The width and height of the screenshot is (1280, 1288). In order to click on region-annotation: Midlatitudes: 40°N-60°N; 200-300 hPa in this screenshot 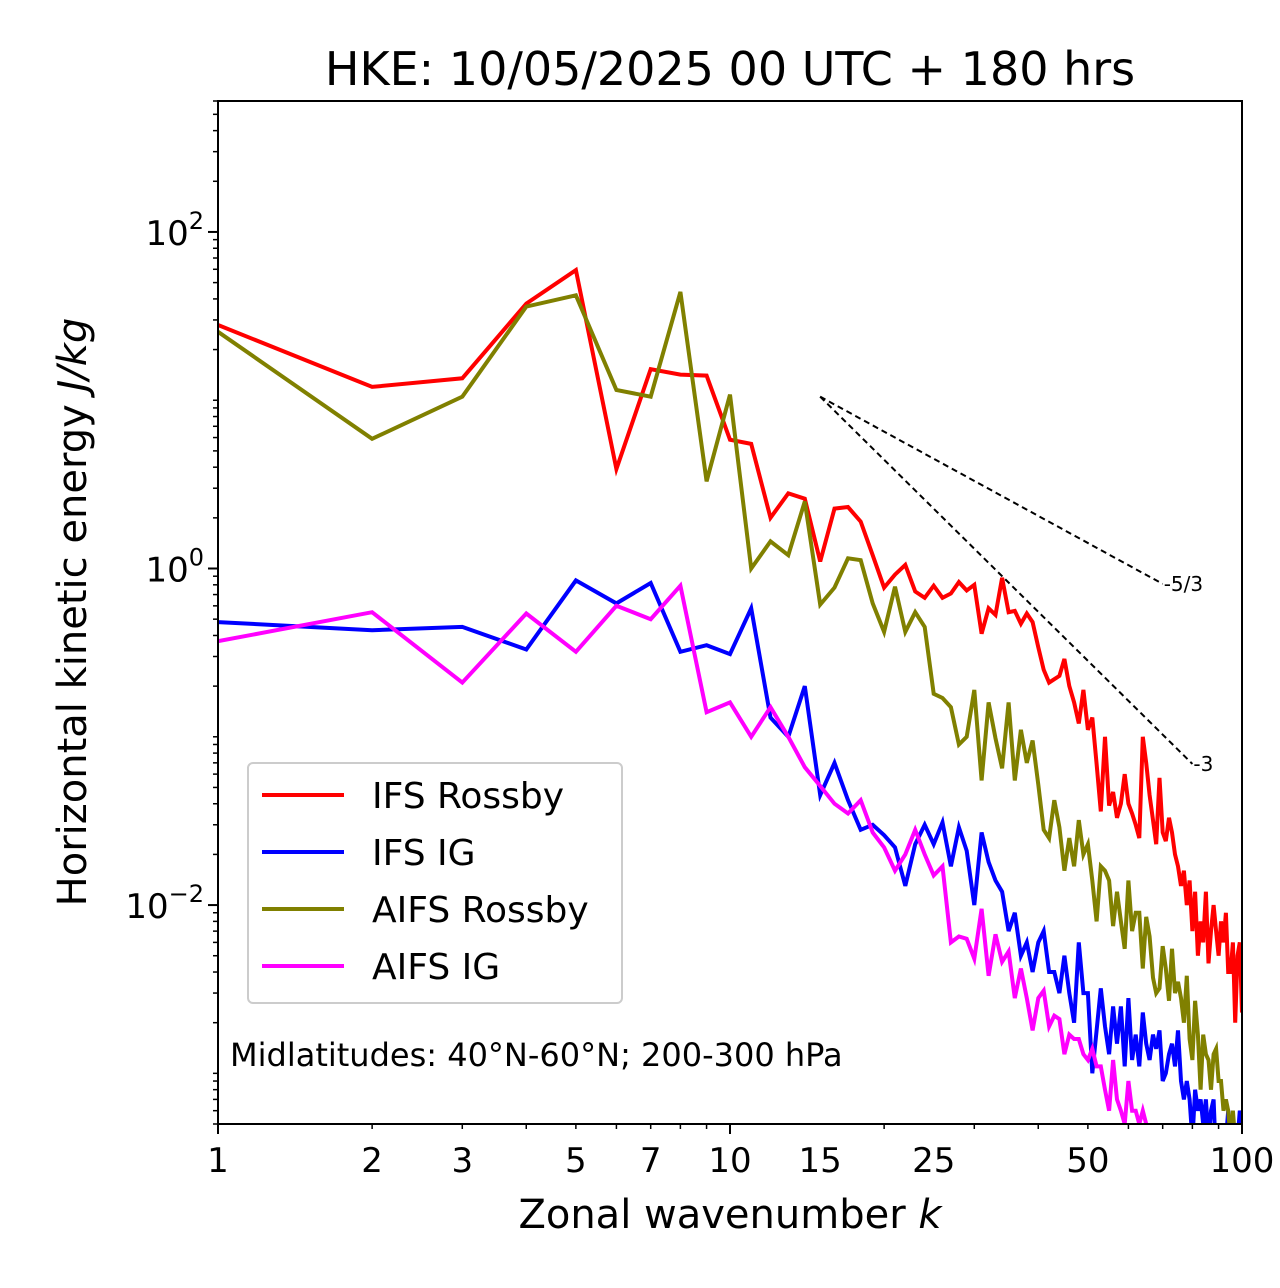, I will do `click(536, 1055)`.